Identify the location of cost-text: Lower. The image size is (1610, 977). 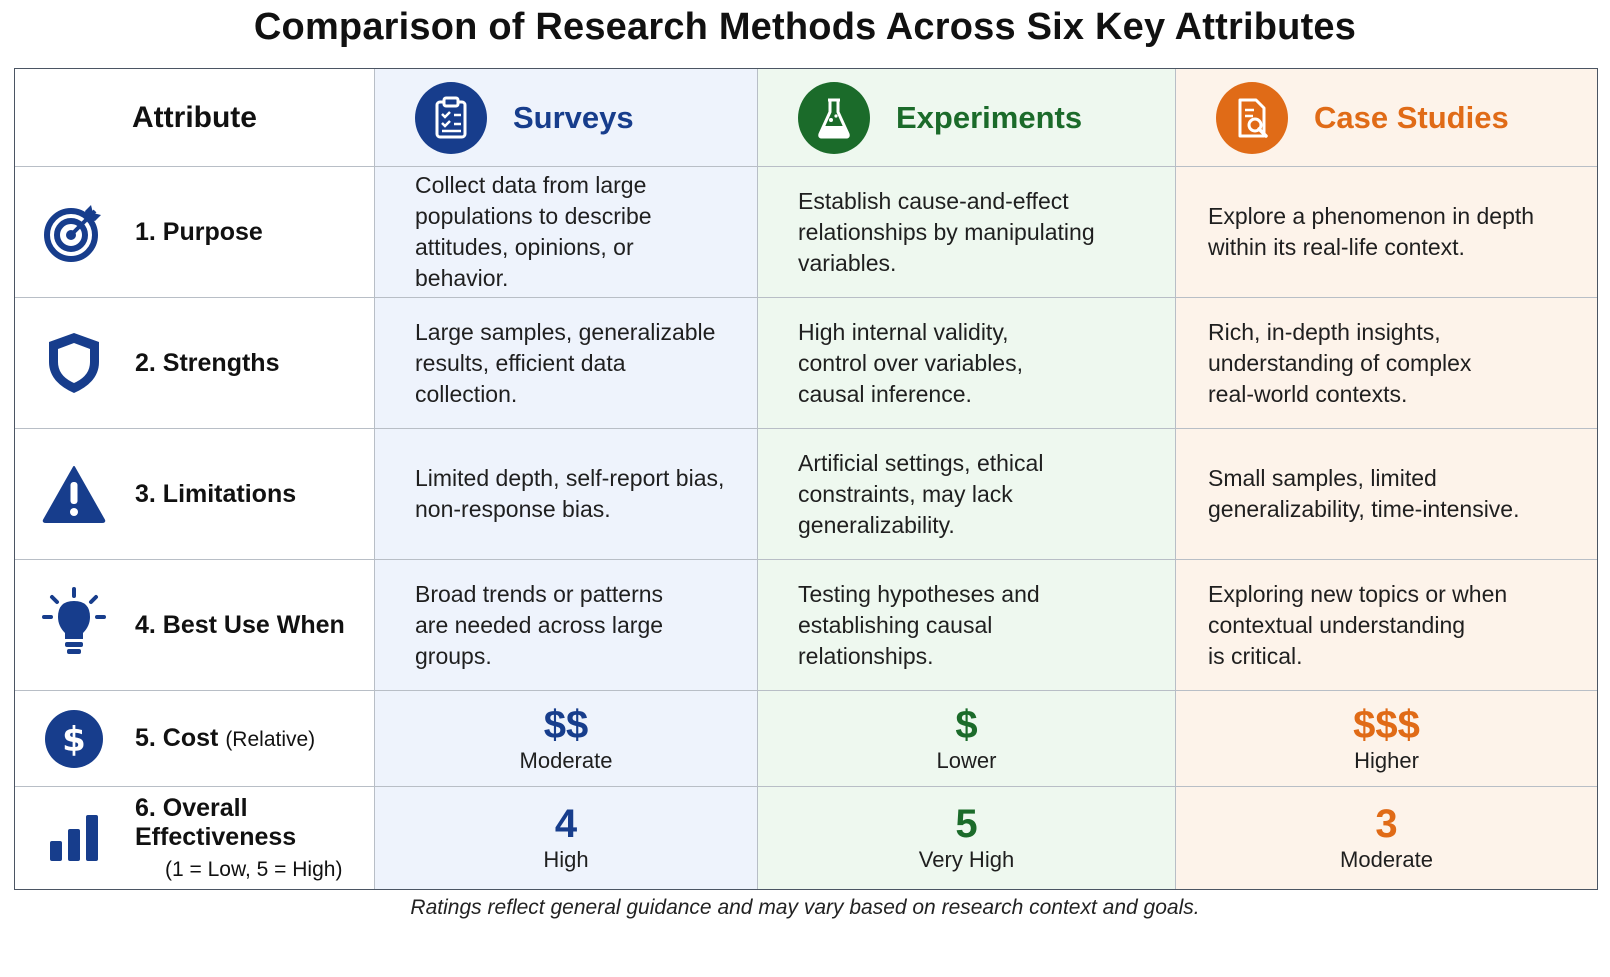
(966, 760).